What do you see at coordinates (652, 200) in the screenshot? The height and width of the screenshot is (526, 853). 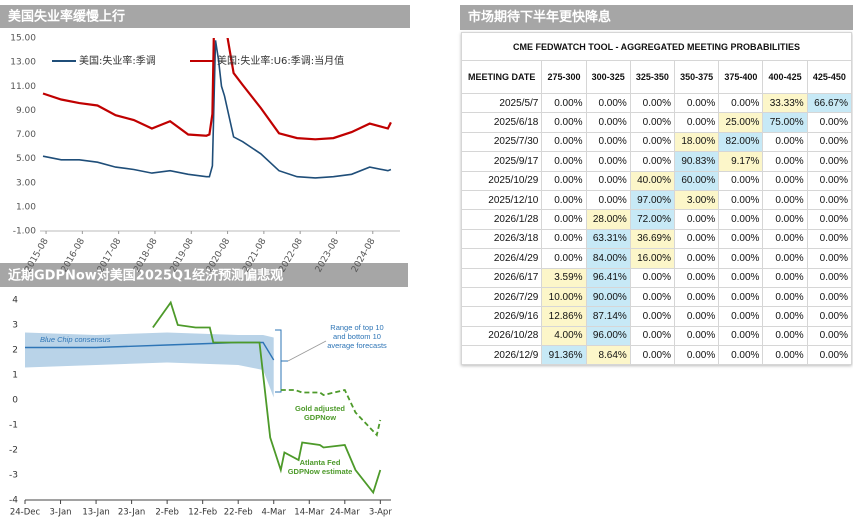 I see `probability-cell: 97.00%` at bounding box center [652, 200].